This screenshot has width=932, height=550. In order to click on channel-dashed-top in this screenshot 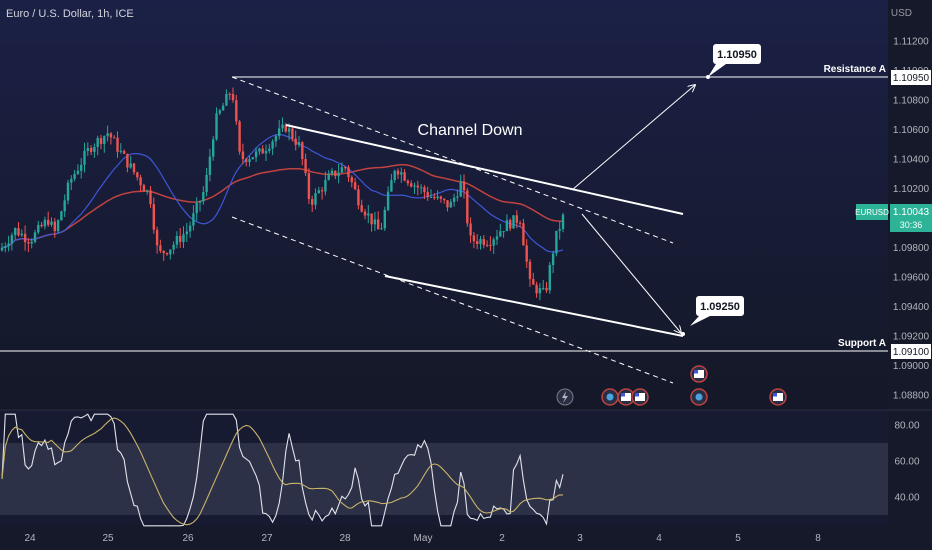, I will do `click(452, 160)`.